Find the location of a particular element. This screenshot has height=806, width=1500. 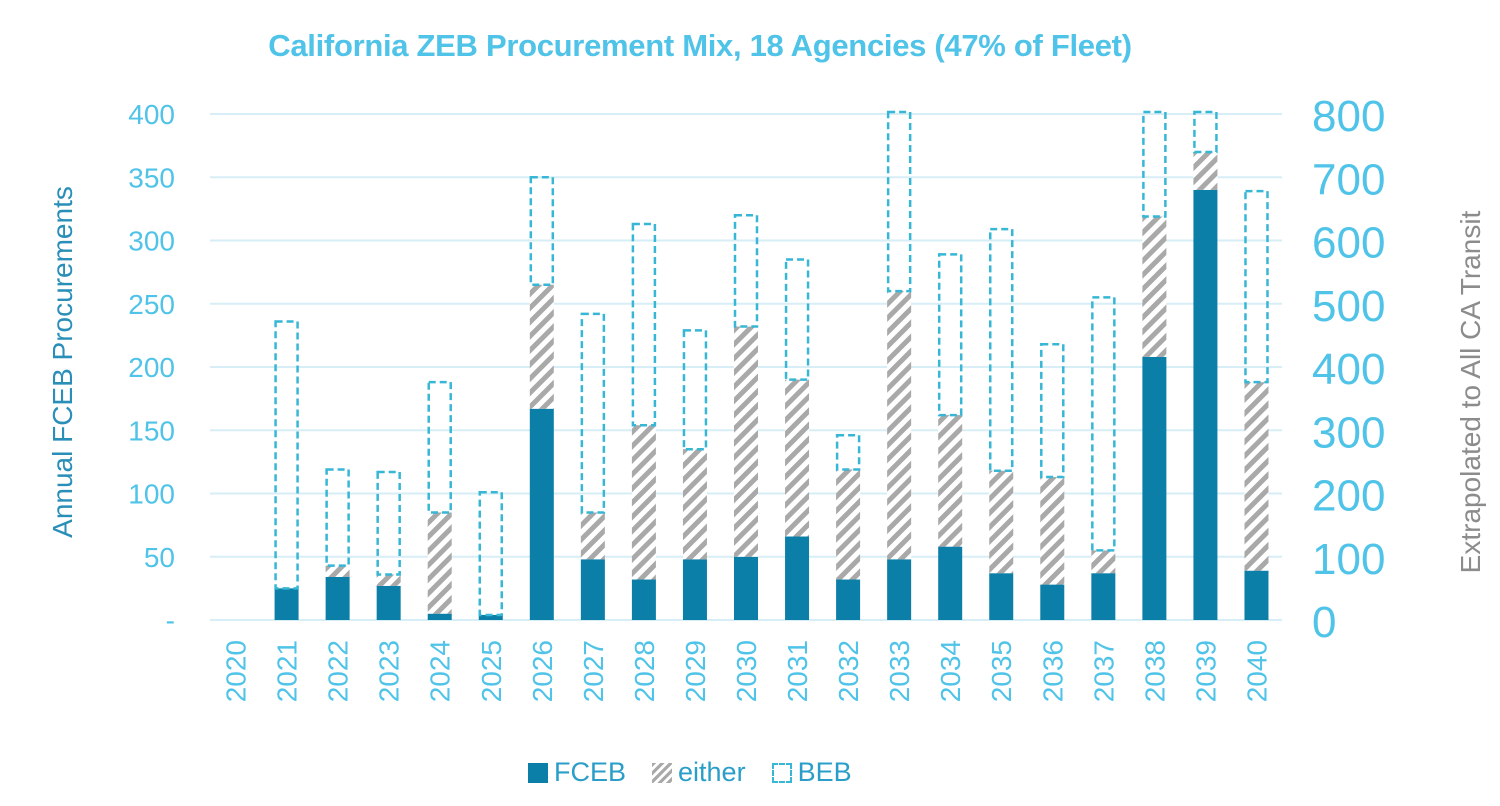

y2-tick-label: 800 is located at coordinates (1348, 116).